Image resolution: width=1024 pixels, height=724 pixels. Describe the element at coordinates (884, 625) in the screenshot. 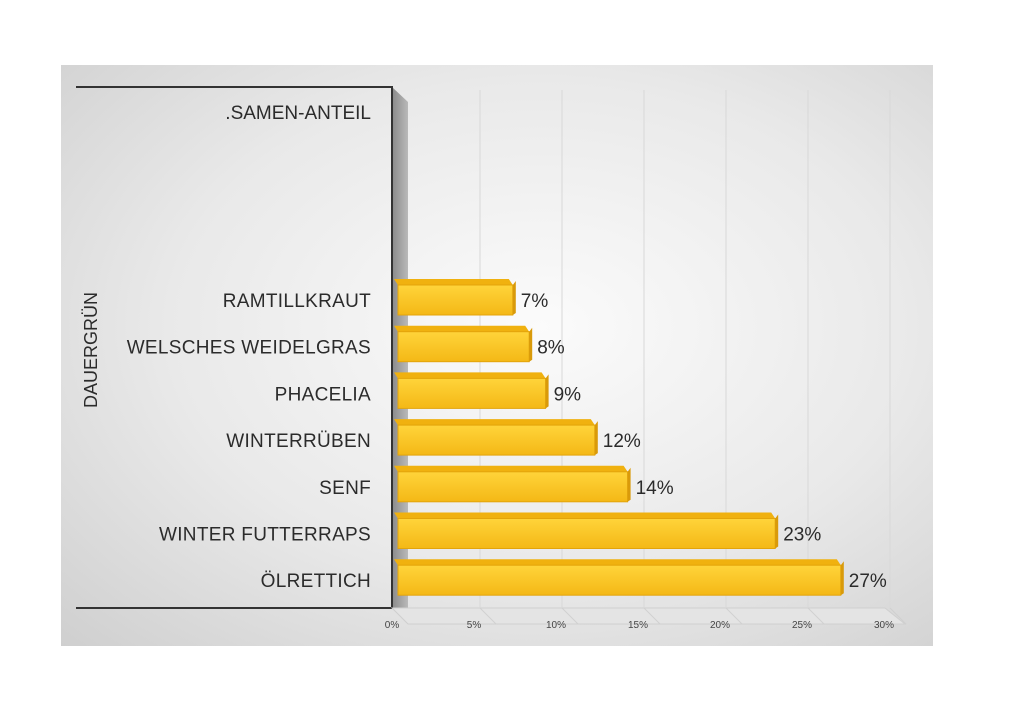

I see `x-tick-label: 30%` at that location.